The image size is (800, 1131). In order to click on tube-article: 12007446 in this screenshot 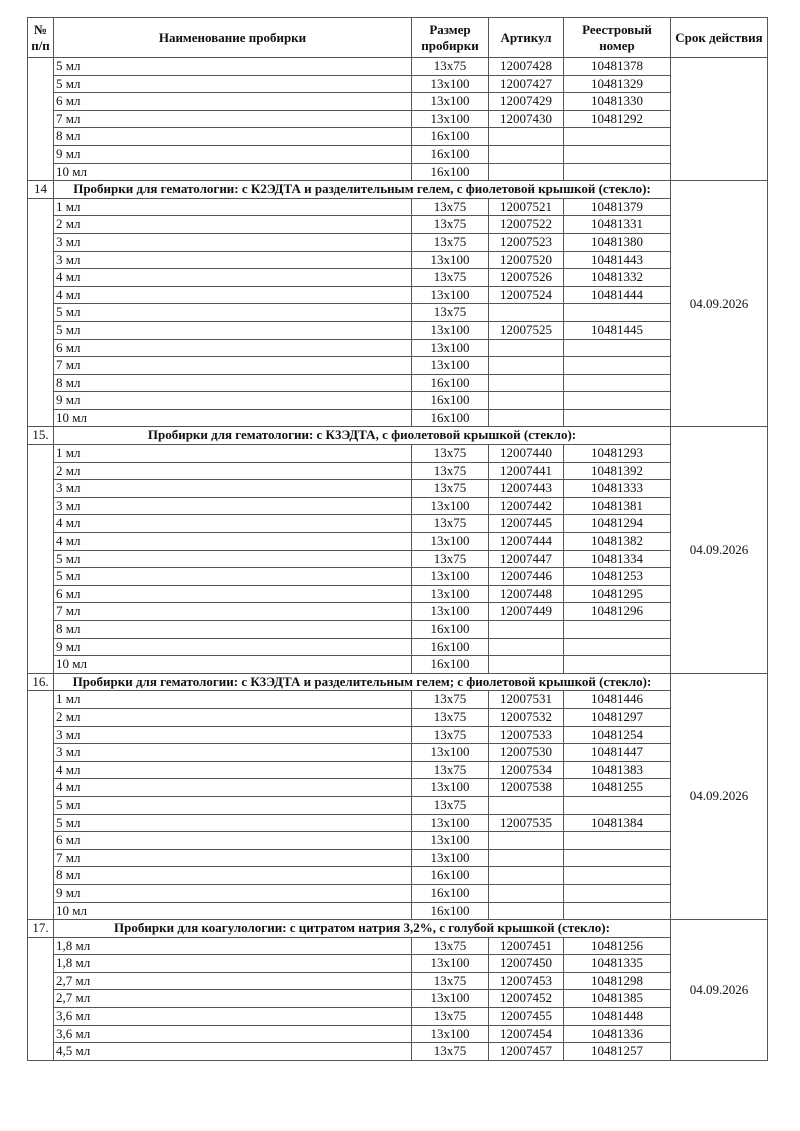, I will do `click(526, 576)`.